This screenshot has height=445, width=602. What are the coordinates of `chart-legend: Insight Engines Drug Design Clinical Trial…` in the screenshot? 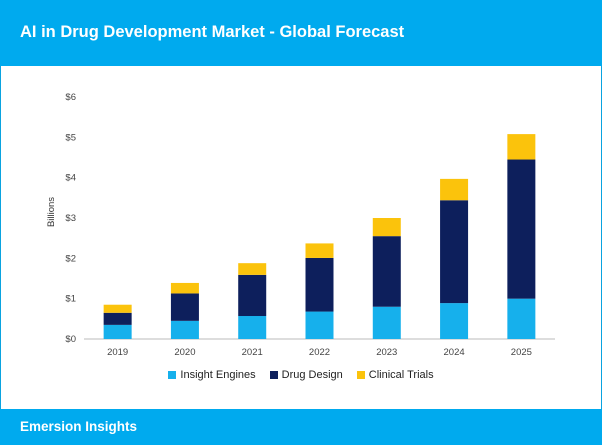 It's located at (301, 375).